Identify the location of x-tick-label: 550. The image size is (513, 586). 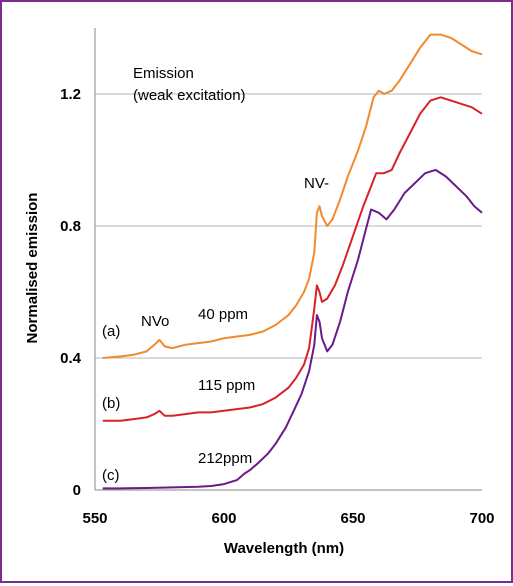
(94, 518).